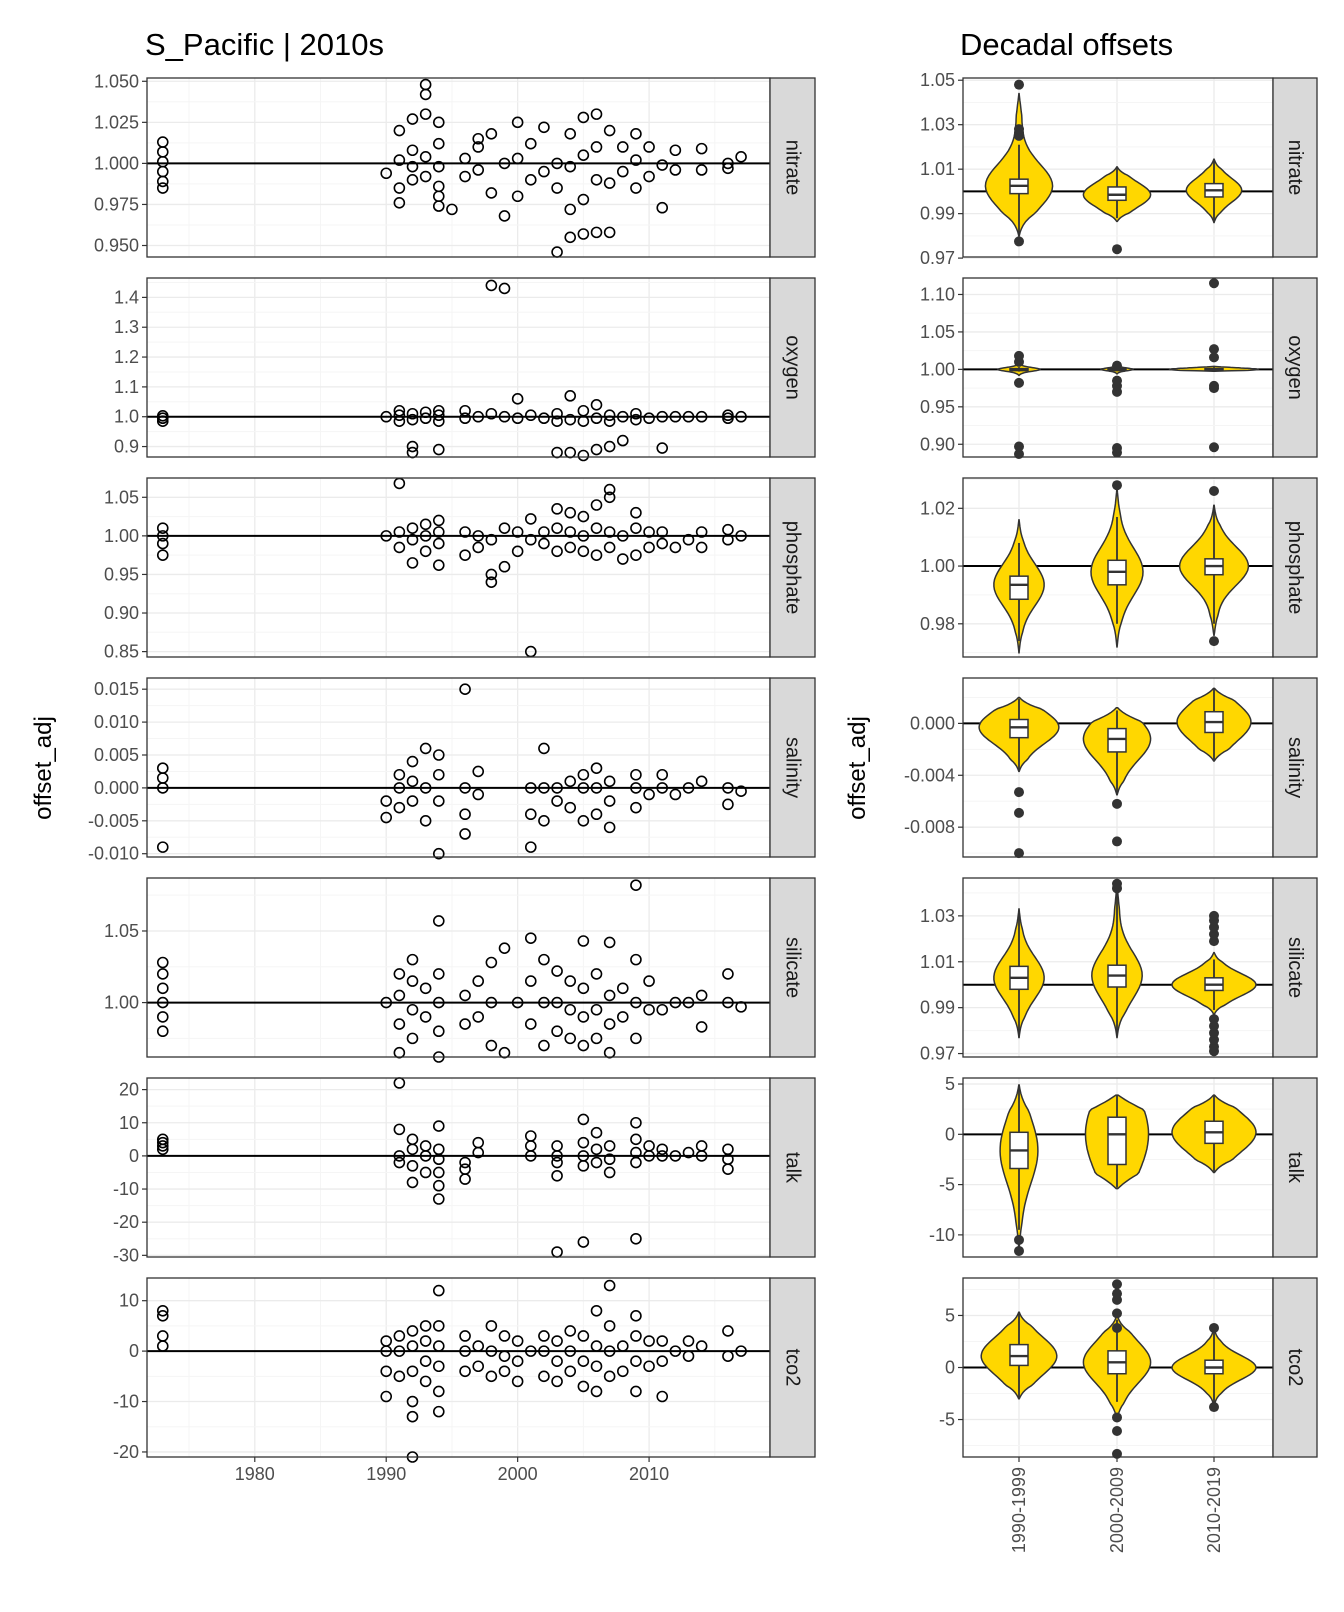 This screenshot has height=1612, width=1344. Describe the element at coordinates (1019, 1510) in the screenshot. I see `x-tick-label-1990-1999: 1990-1999` at that location.